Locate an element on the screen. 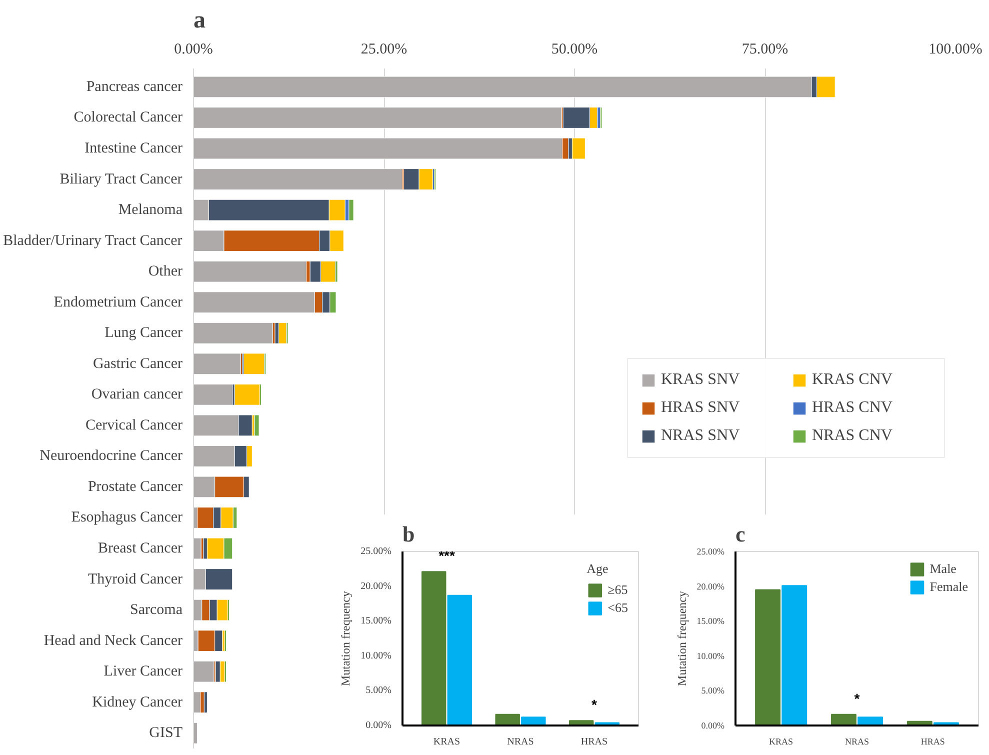 The image size is (989, 755). y-tick-label: Esophagus Cancer is located at coordinates (127, 518).